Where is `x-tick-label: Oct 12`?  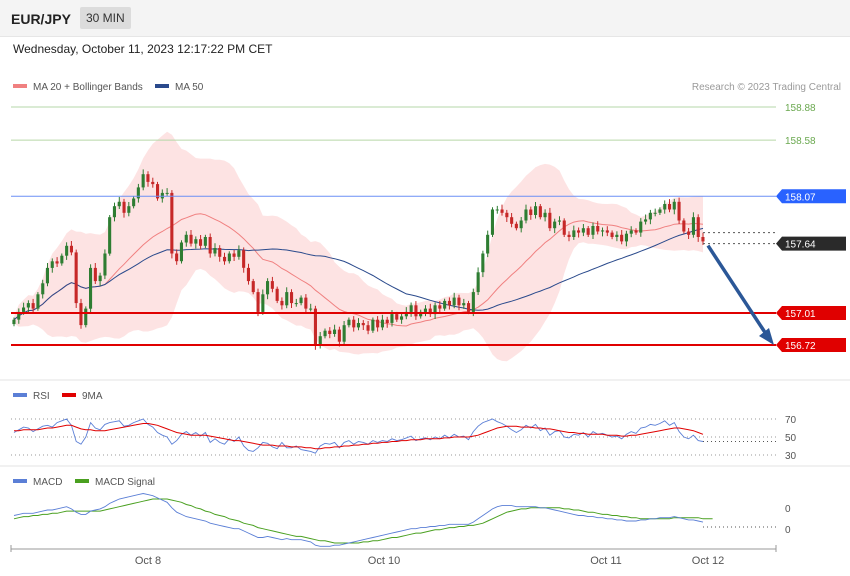
x-tick-label: Oct 12 is located at coordinates (708, 561).